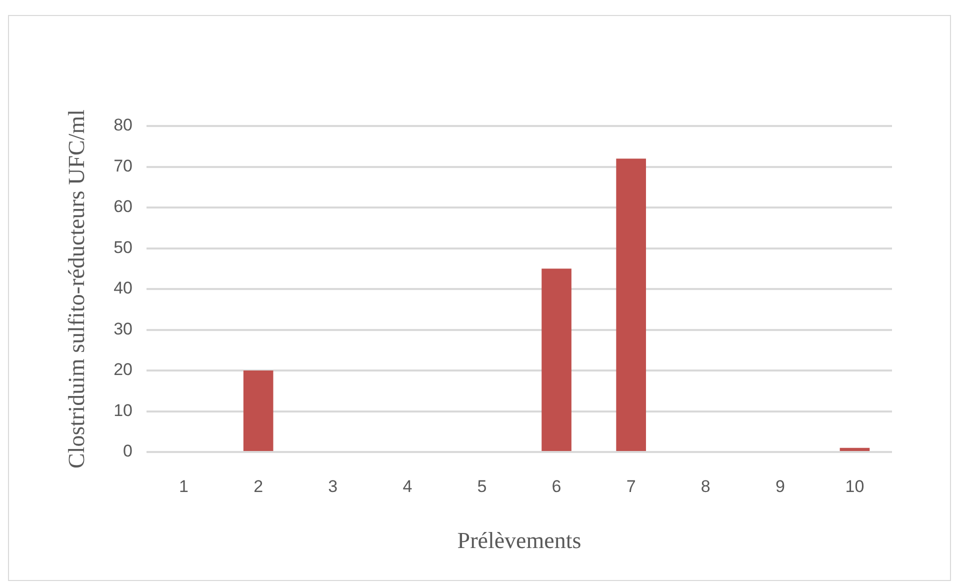 Image resolution: width=953 pixels, height=583 pixels. I want to click on x-tick-label: 2, so click(259, 486).